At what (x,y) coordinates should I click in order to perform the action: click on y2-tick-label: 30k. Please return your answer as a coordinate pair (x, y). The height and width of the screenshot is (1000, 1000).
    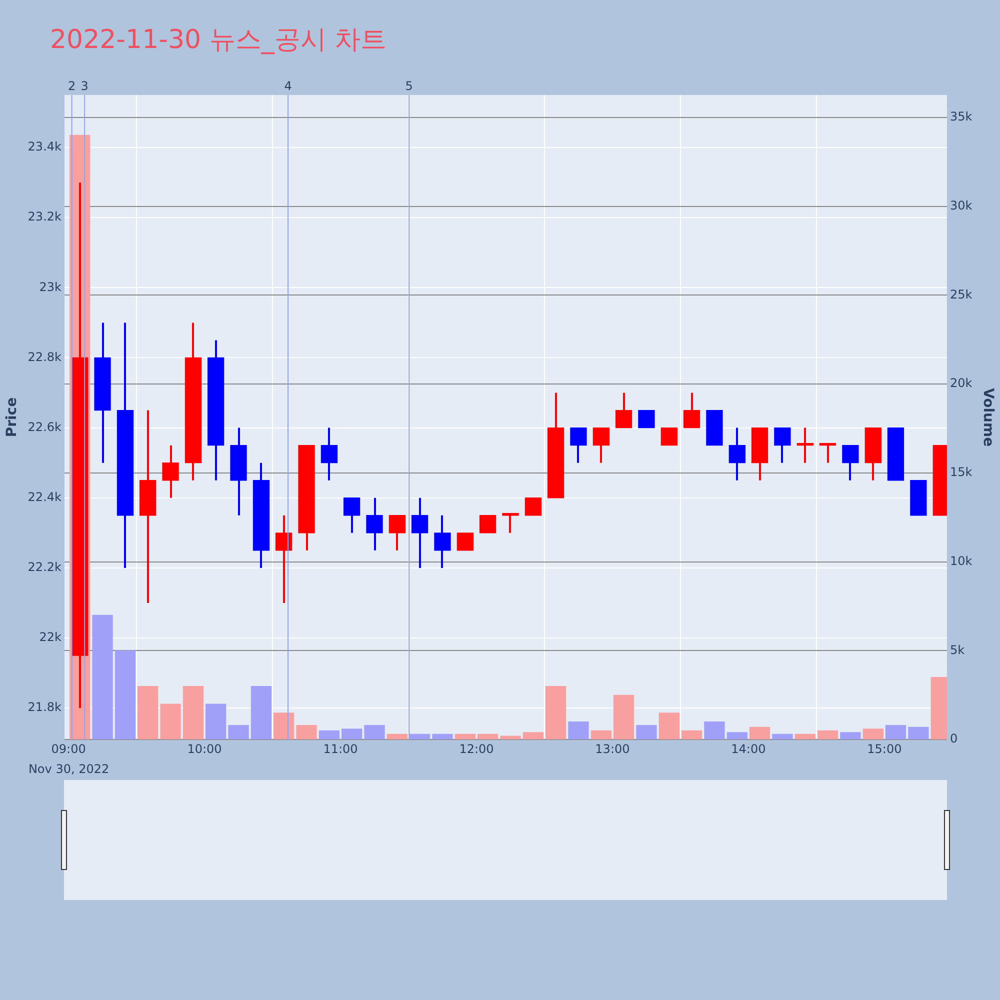
    Looking at the image, I should click on (961, 205).